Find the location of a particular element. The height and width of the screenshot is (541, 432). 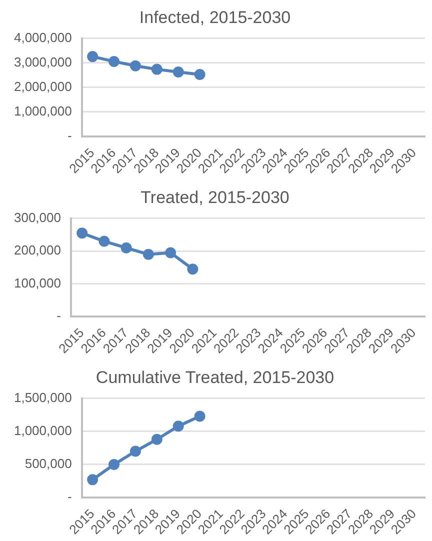

y-tick-label: 2,000,000 is located at coordinates (43, 86).